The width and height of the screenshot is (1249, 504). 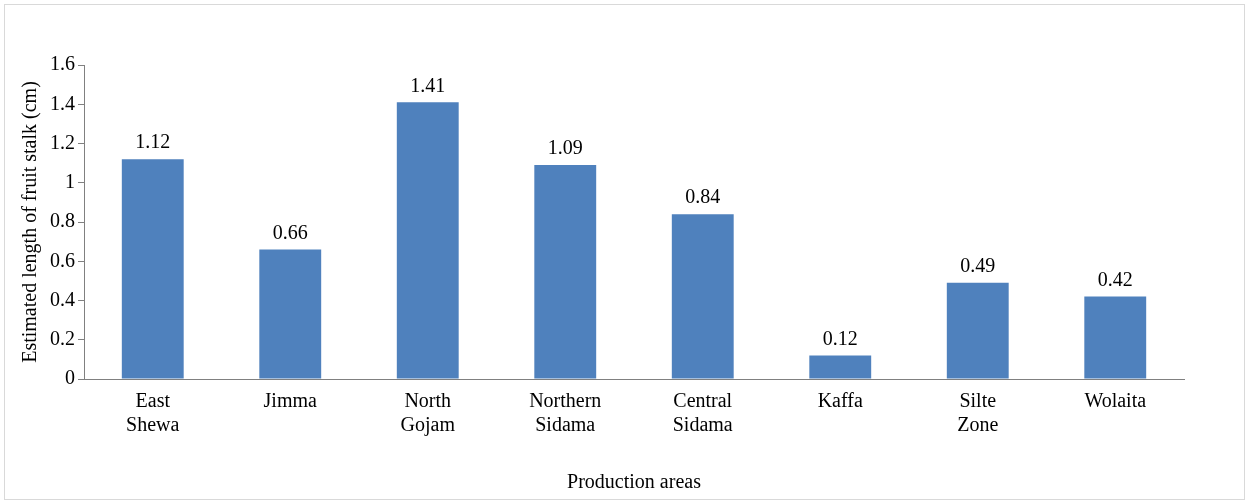 I want to click on data-label: 1.12, so click(x=153, y=141).